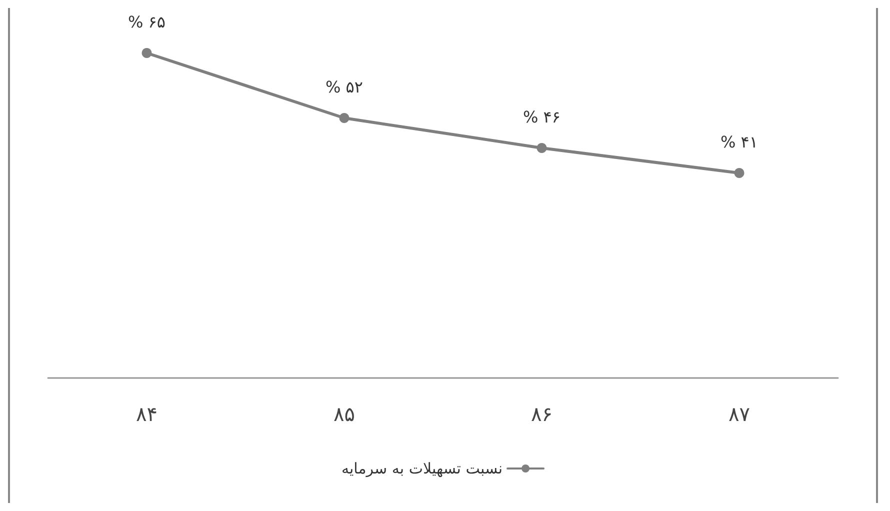 This screenshot has height=511, width=890. Describe the element at coordinates (739, 414) in the screenshot. I see `x-tick-label: ۸۷` at that location.